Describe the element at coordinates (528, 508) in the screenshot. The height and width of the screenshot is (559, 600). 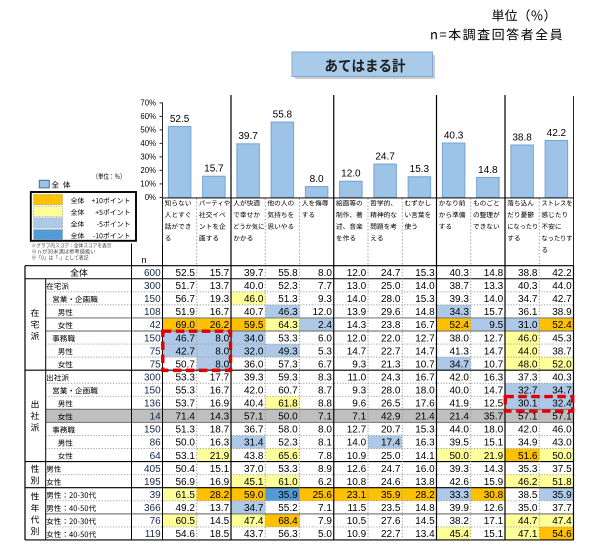
I see `svg-text: 35.0` at that location.